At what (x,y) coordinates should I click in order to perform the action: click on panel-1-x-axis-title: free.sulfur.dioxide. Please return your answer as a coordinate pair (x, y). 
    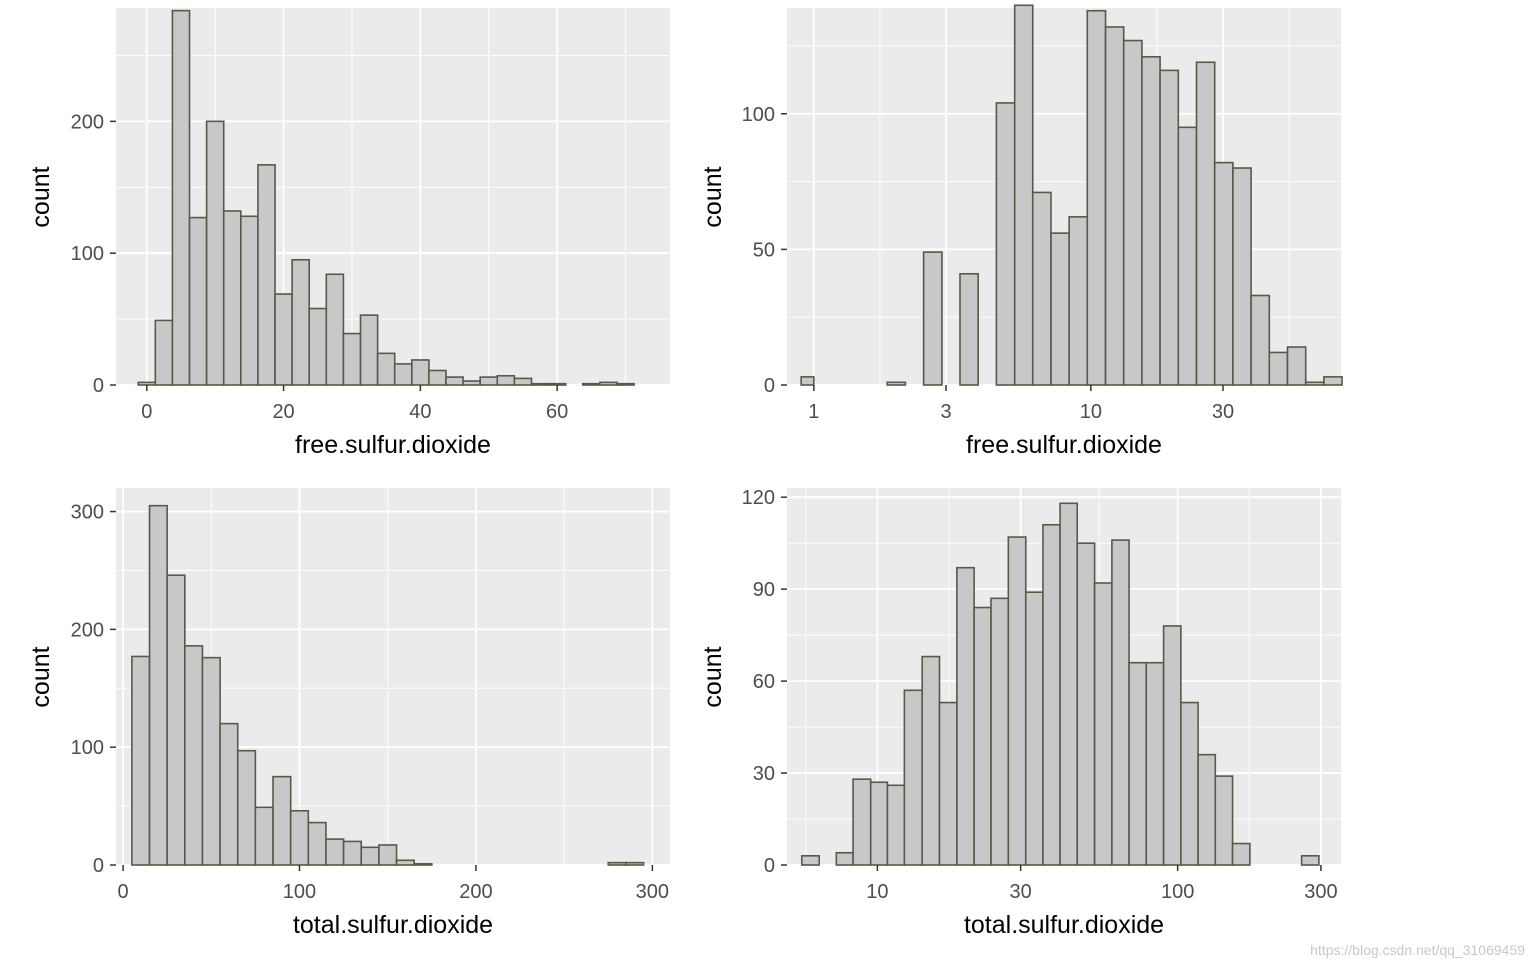
    Looking at the image, I should click on (393, 445).